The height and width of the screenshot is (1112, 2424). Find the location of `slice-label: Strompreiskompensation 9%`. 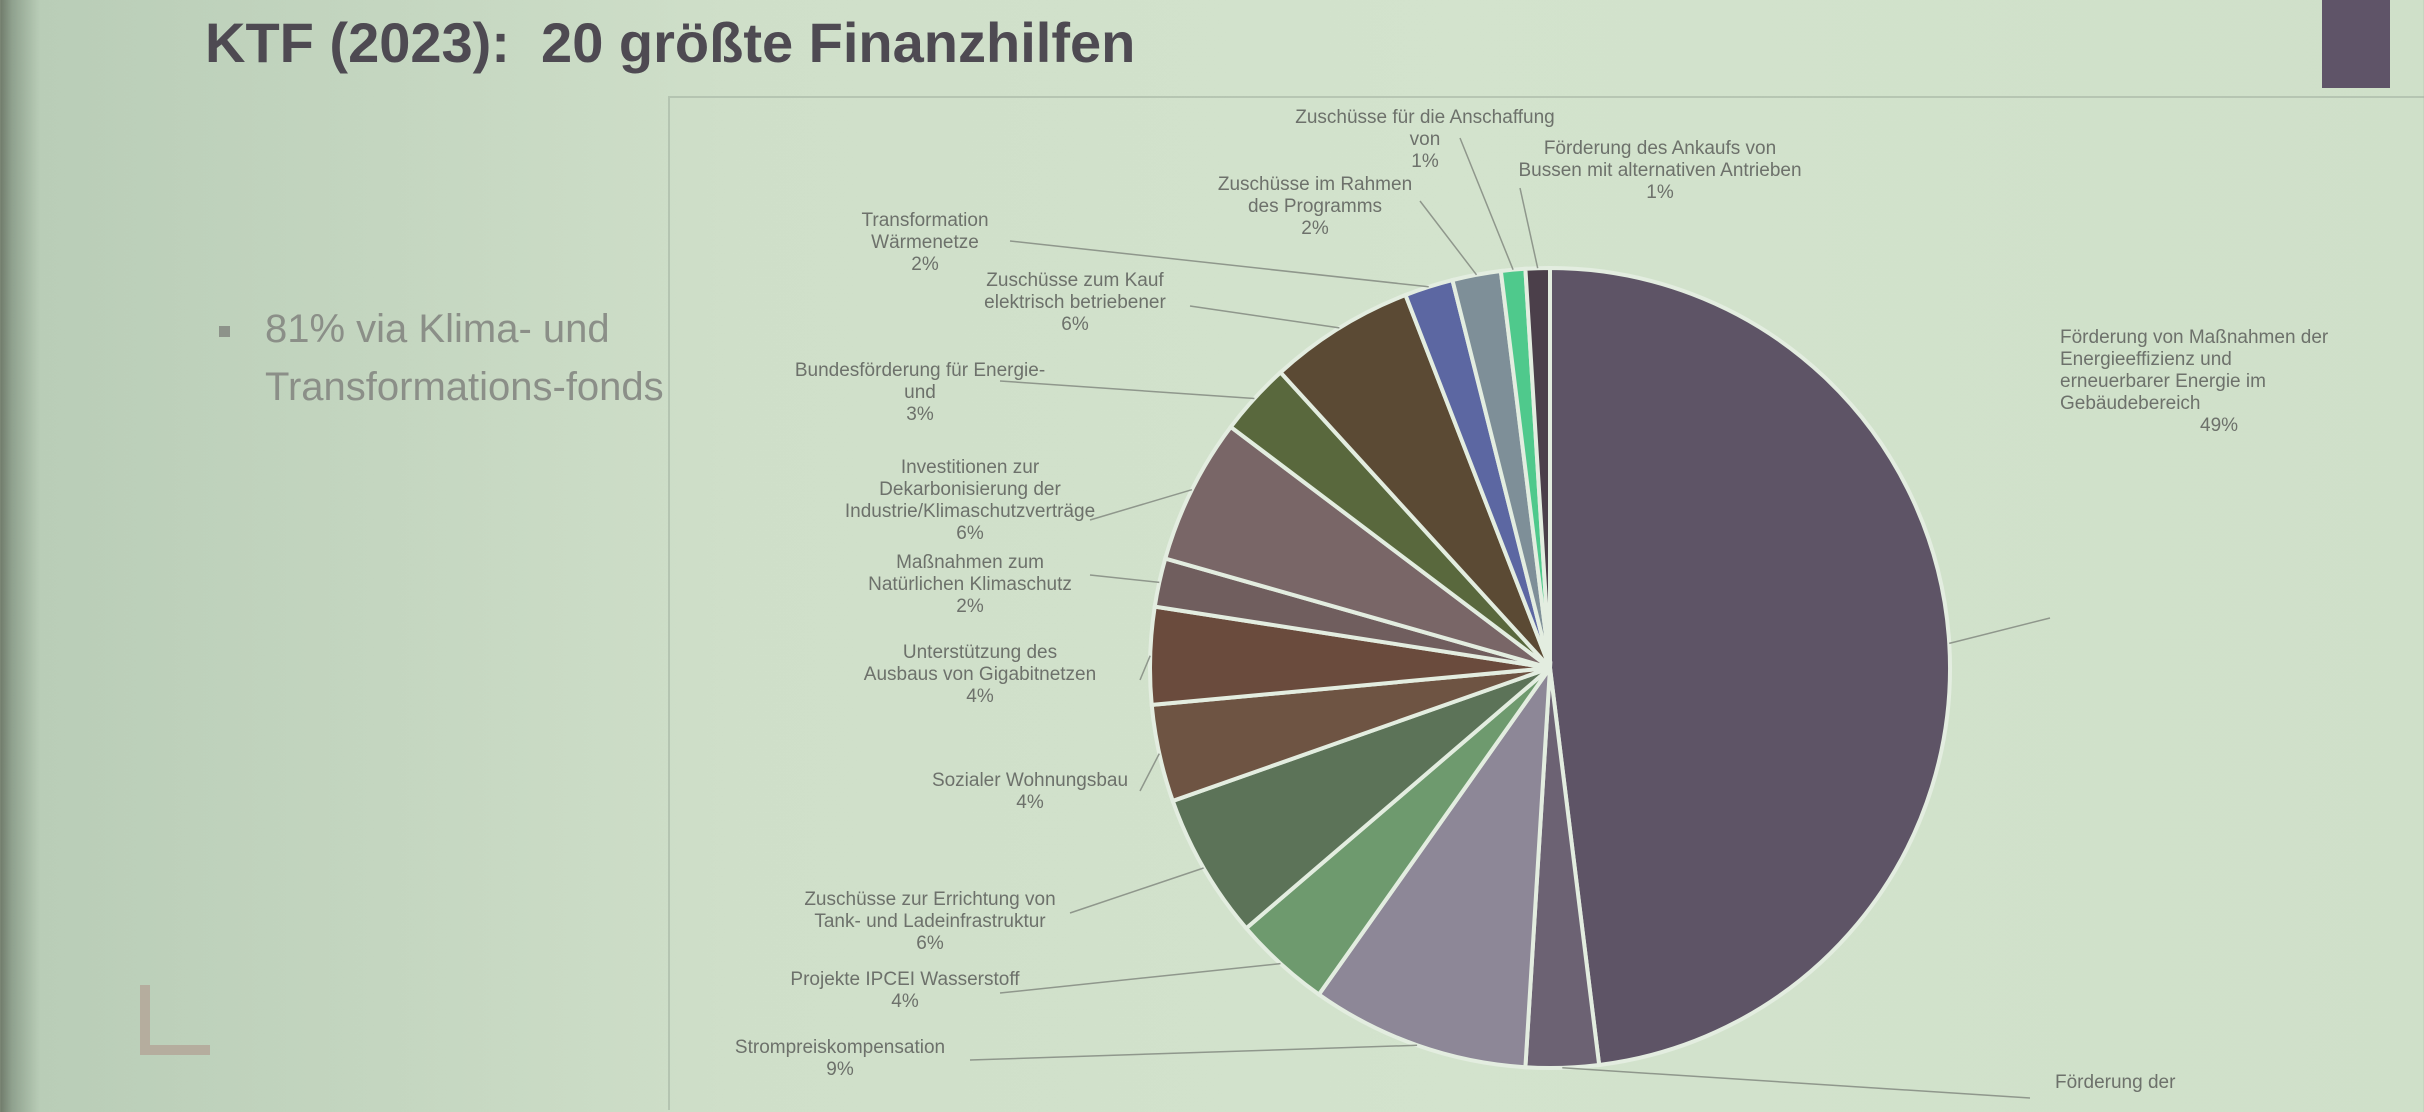

slice-label: Strompreiskompensation 9% is located at coordinates (840, 1058).